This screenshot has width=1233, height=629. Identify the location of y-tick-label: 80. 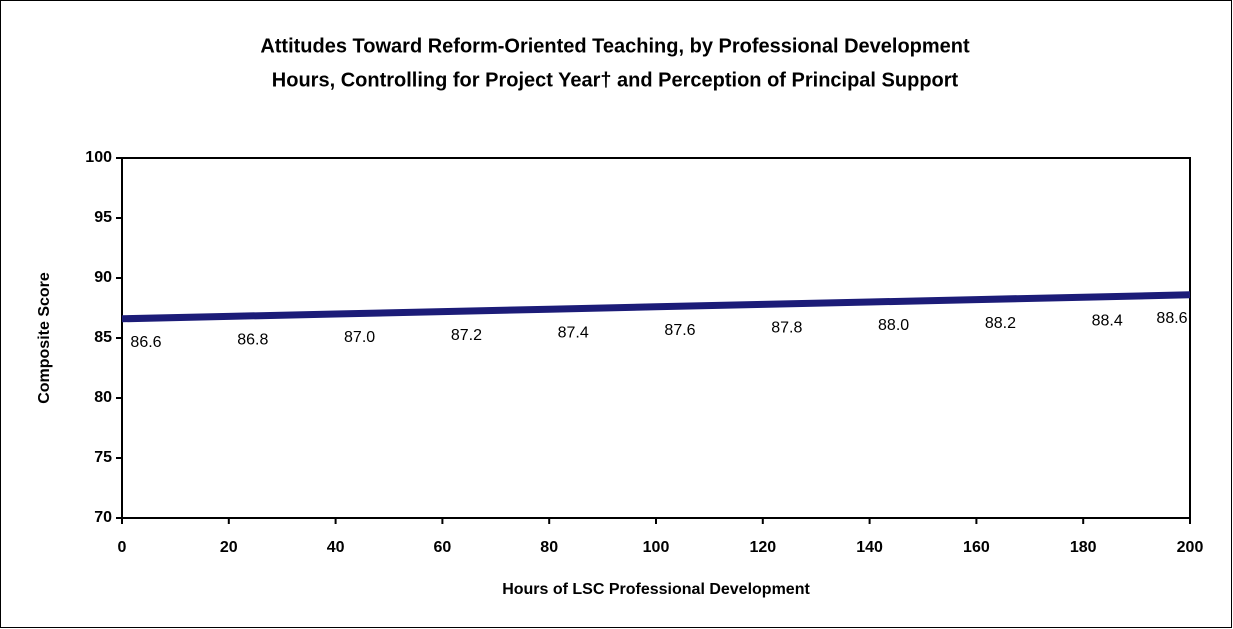
(103, 397).